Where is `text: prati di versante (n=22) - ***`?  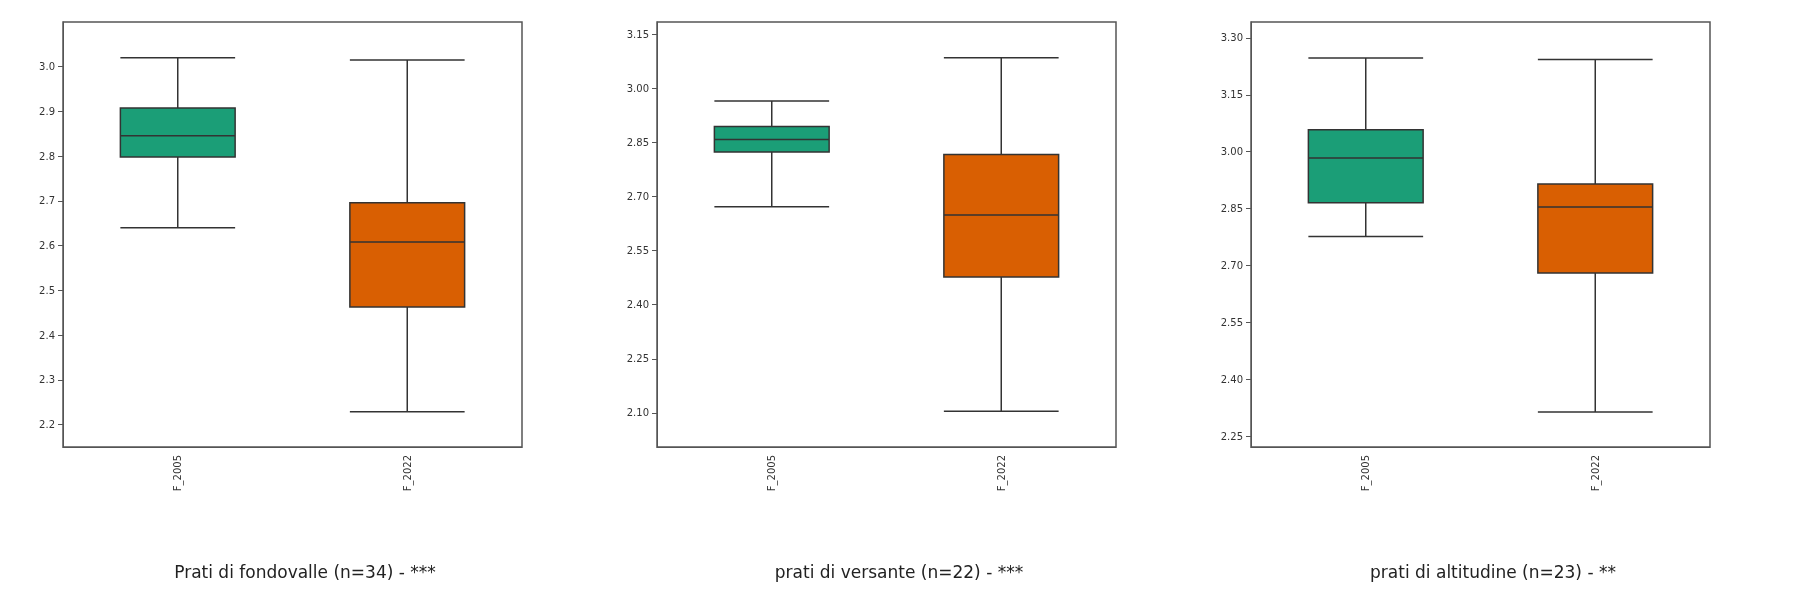 text: prati di versante (n=22) - *** is located at coordinates (899, 571).